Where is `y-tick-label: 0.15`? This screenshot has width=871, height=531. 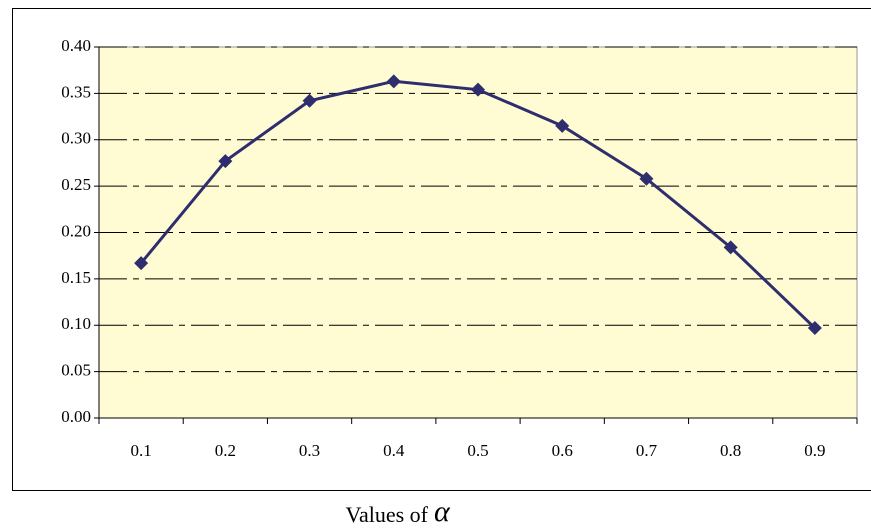
y-tick-label: 0.15 is located at coordinates (76, 277).